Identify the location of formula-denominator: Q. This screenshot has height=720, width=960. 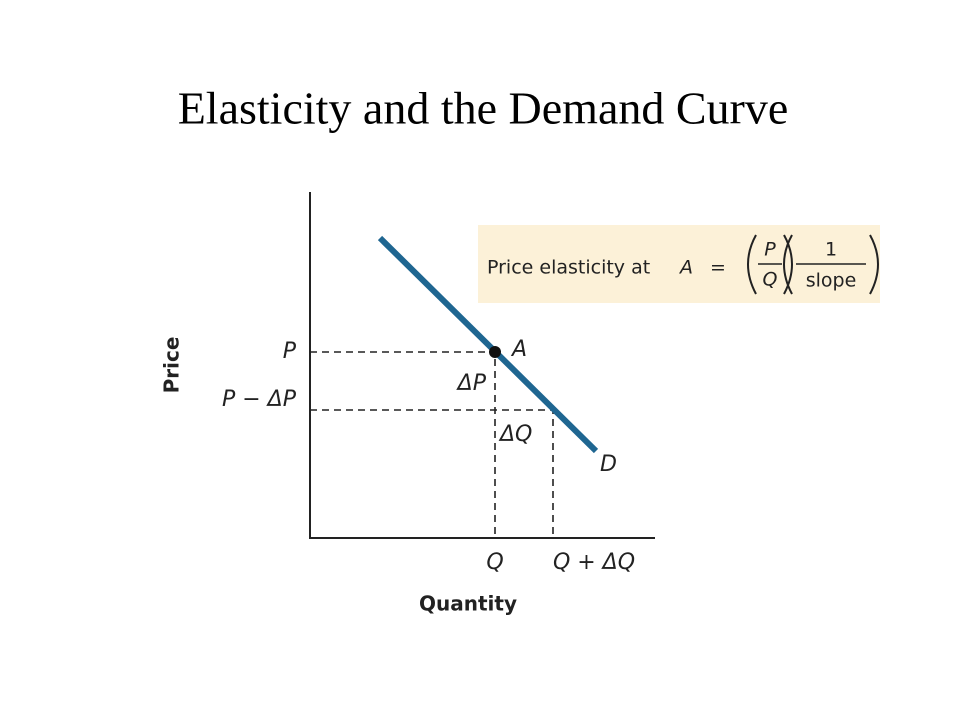
(770, 280).